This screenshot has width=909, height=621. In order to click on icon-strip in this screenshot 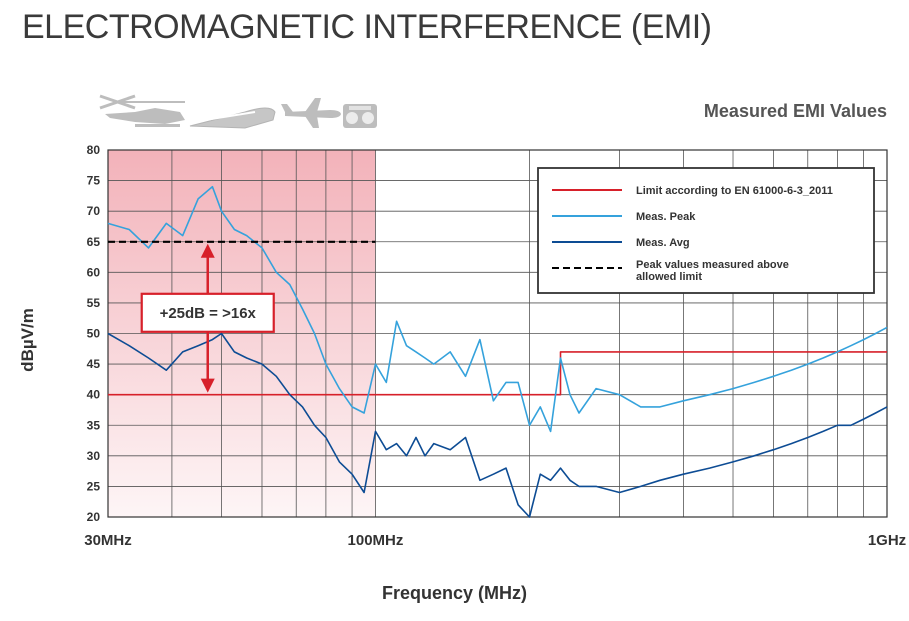, I will do `click(237, 112)`.